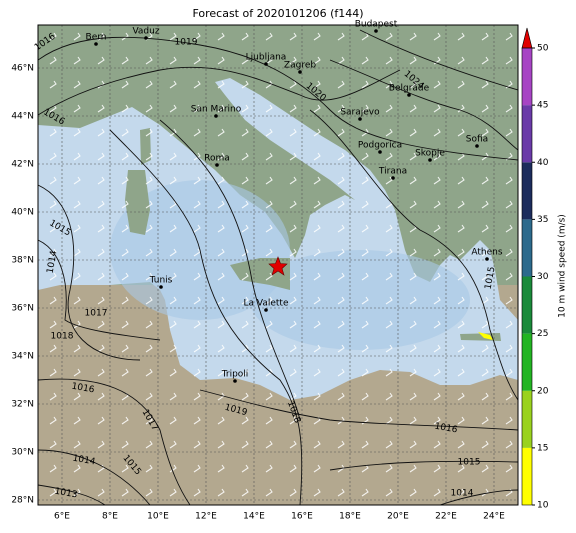 The width and height of the screenshot is (576, 533). I want to click on city-label: San Marino, so click(216, 110).